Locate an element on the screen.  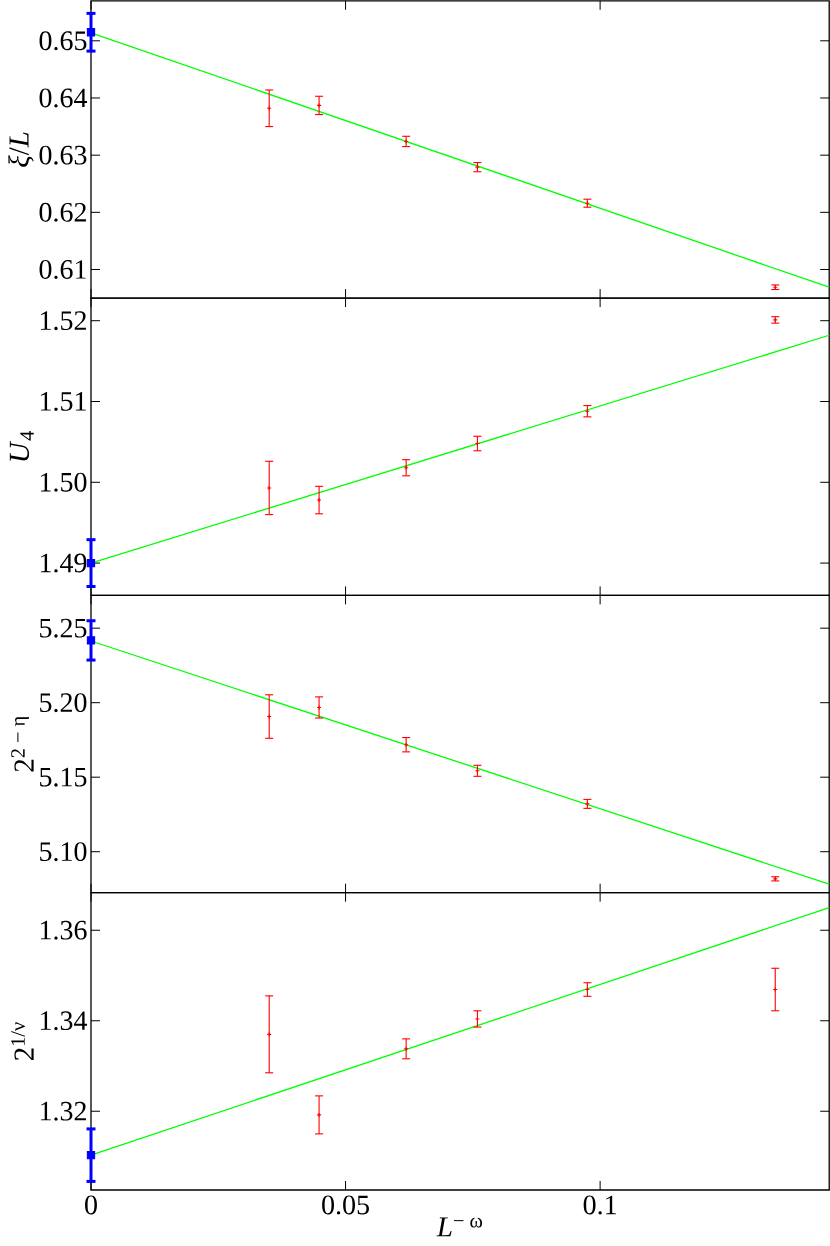
y-tick-label: 1.51 is located at coordinates (63, 401).